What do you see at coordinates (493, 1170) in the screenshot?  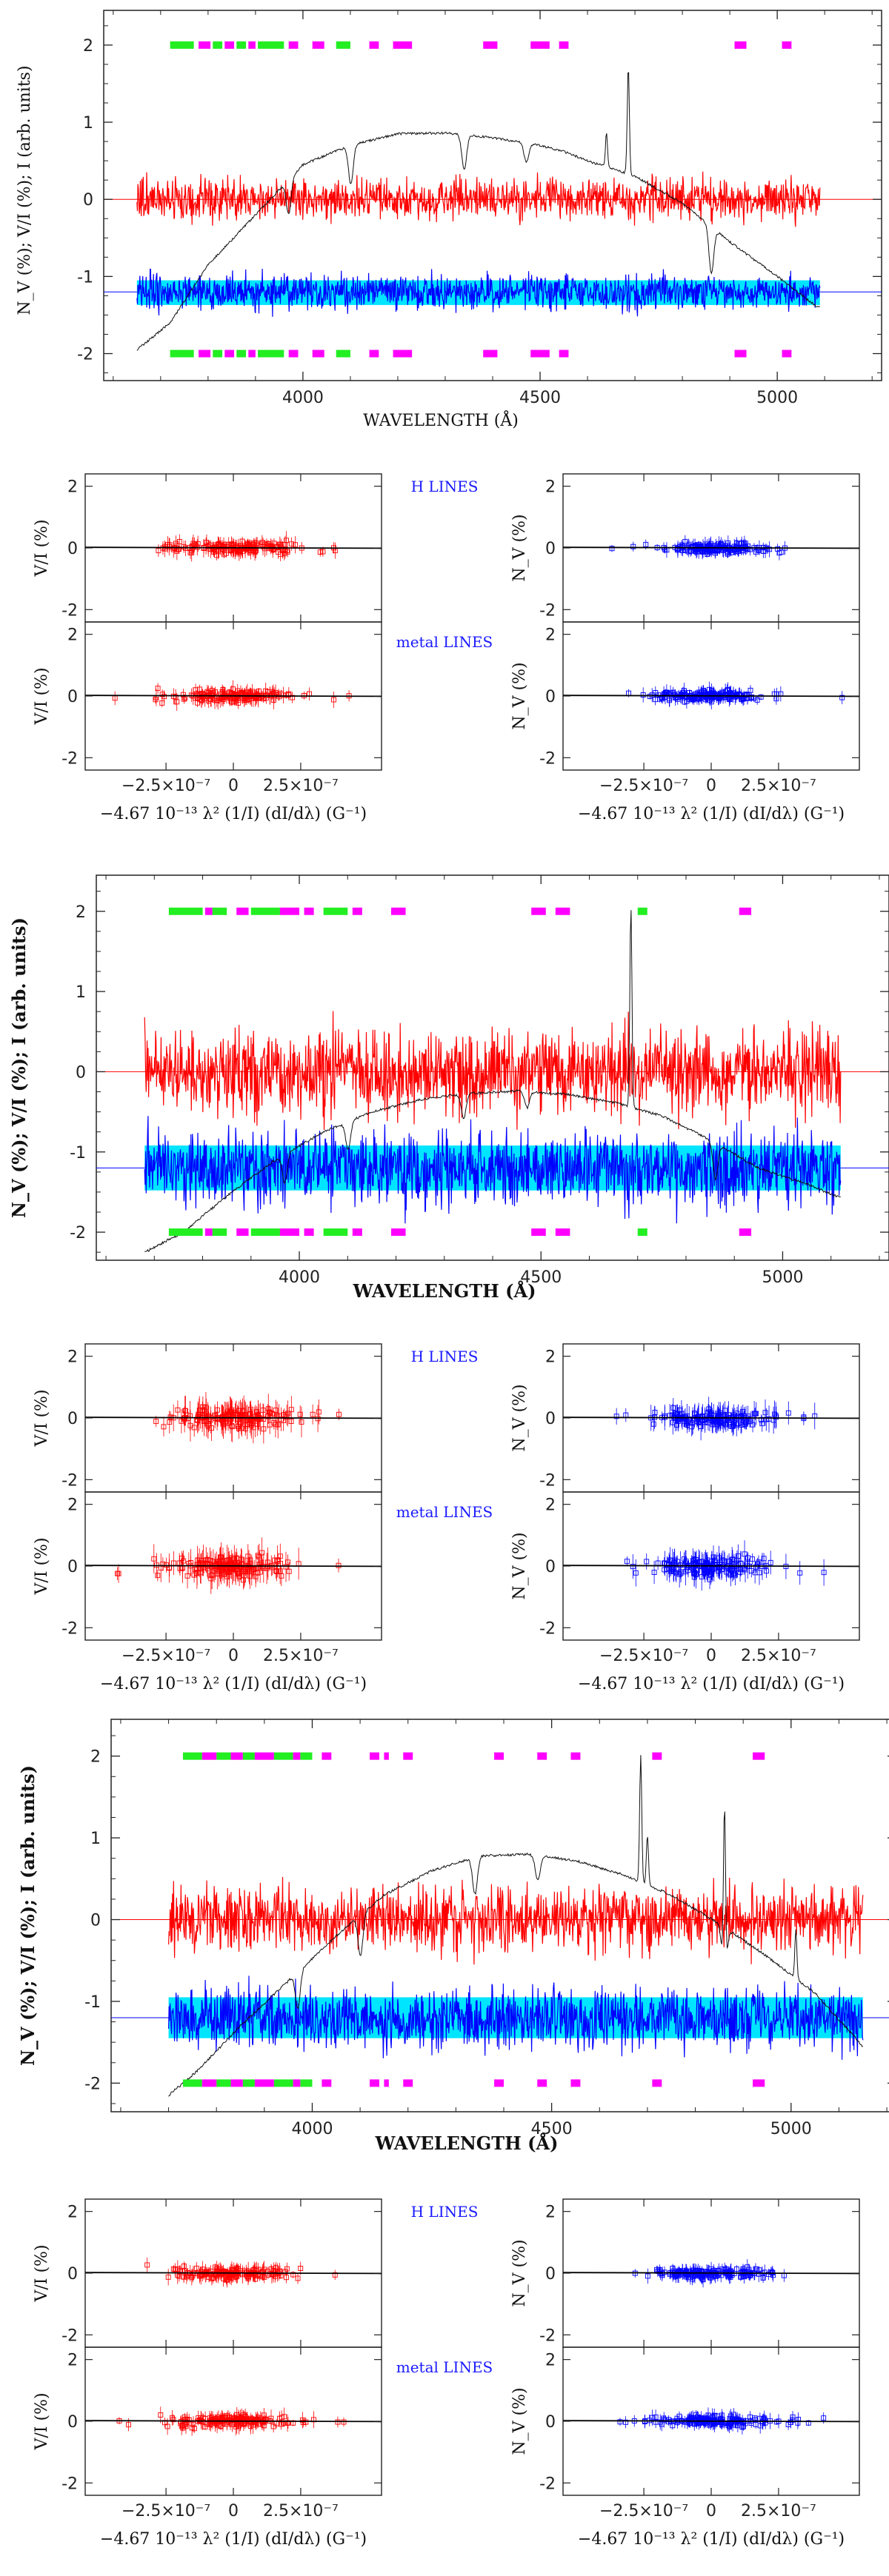 I see `spectrum-2-null-series` at bounding box center [493, 1170].